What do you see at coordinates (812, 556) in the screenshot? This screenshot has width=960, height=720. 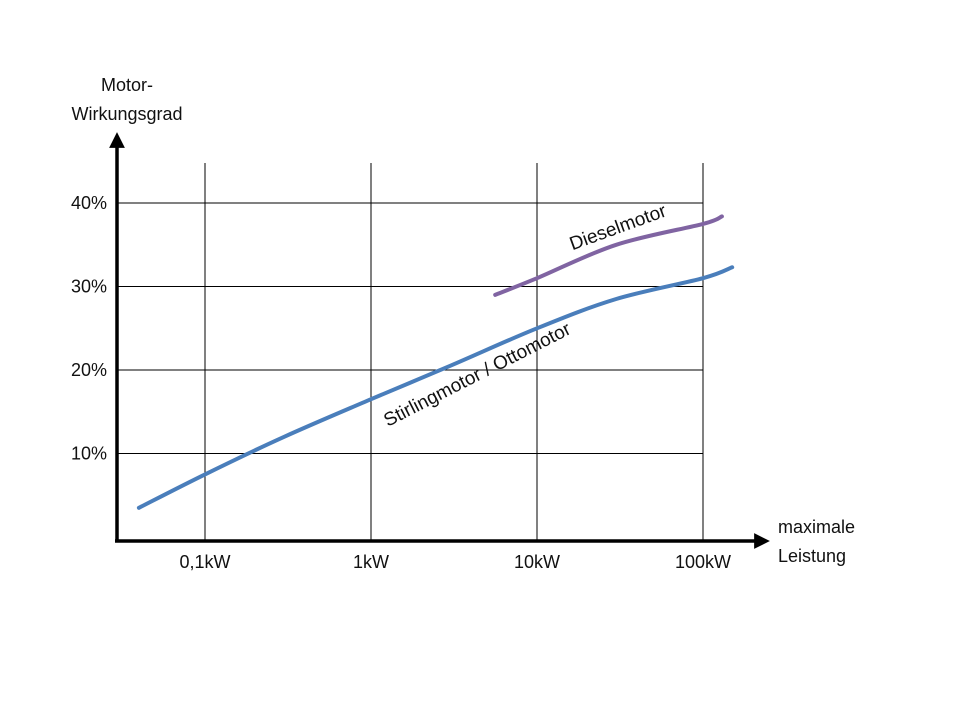 I see `x-axis-label-line2: Leistung` at bounding box center [812, 556].